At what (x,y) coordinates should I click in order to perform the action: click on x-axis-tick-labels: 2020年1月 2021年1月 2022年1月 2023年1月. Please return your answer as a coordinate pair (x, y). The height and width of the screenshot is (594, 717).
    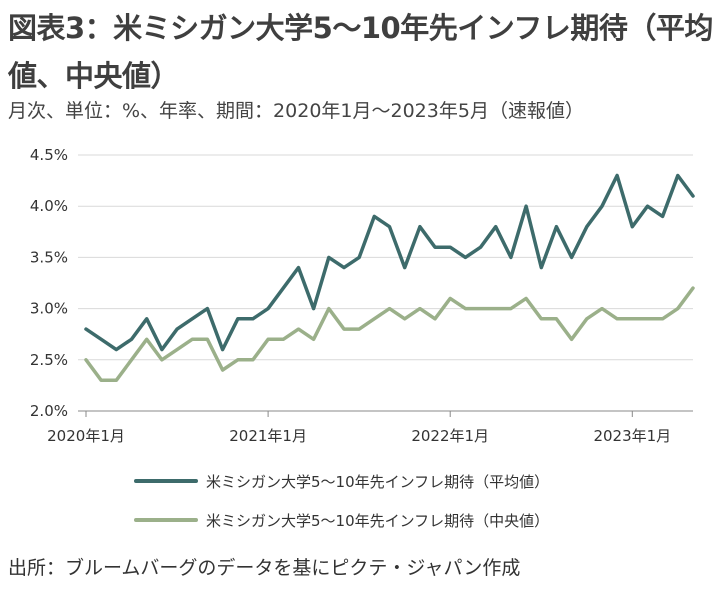
    Looking at the image, I should click on (359, 436).